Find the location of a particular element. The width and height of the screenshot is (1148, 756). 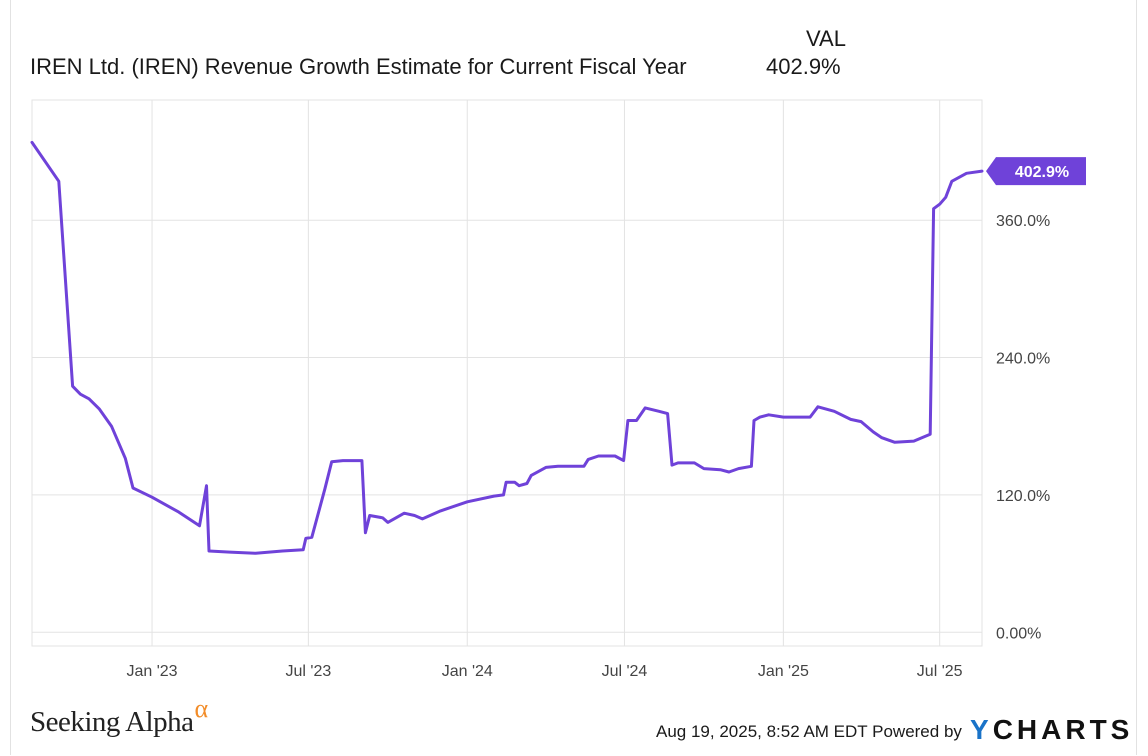

footer-meta: Aug 19, 2025, 8:52 AM EDT Powered by is located at coordinates (809, 732).